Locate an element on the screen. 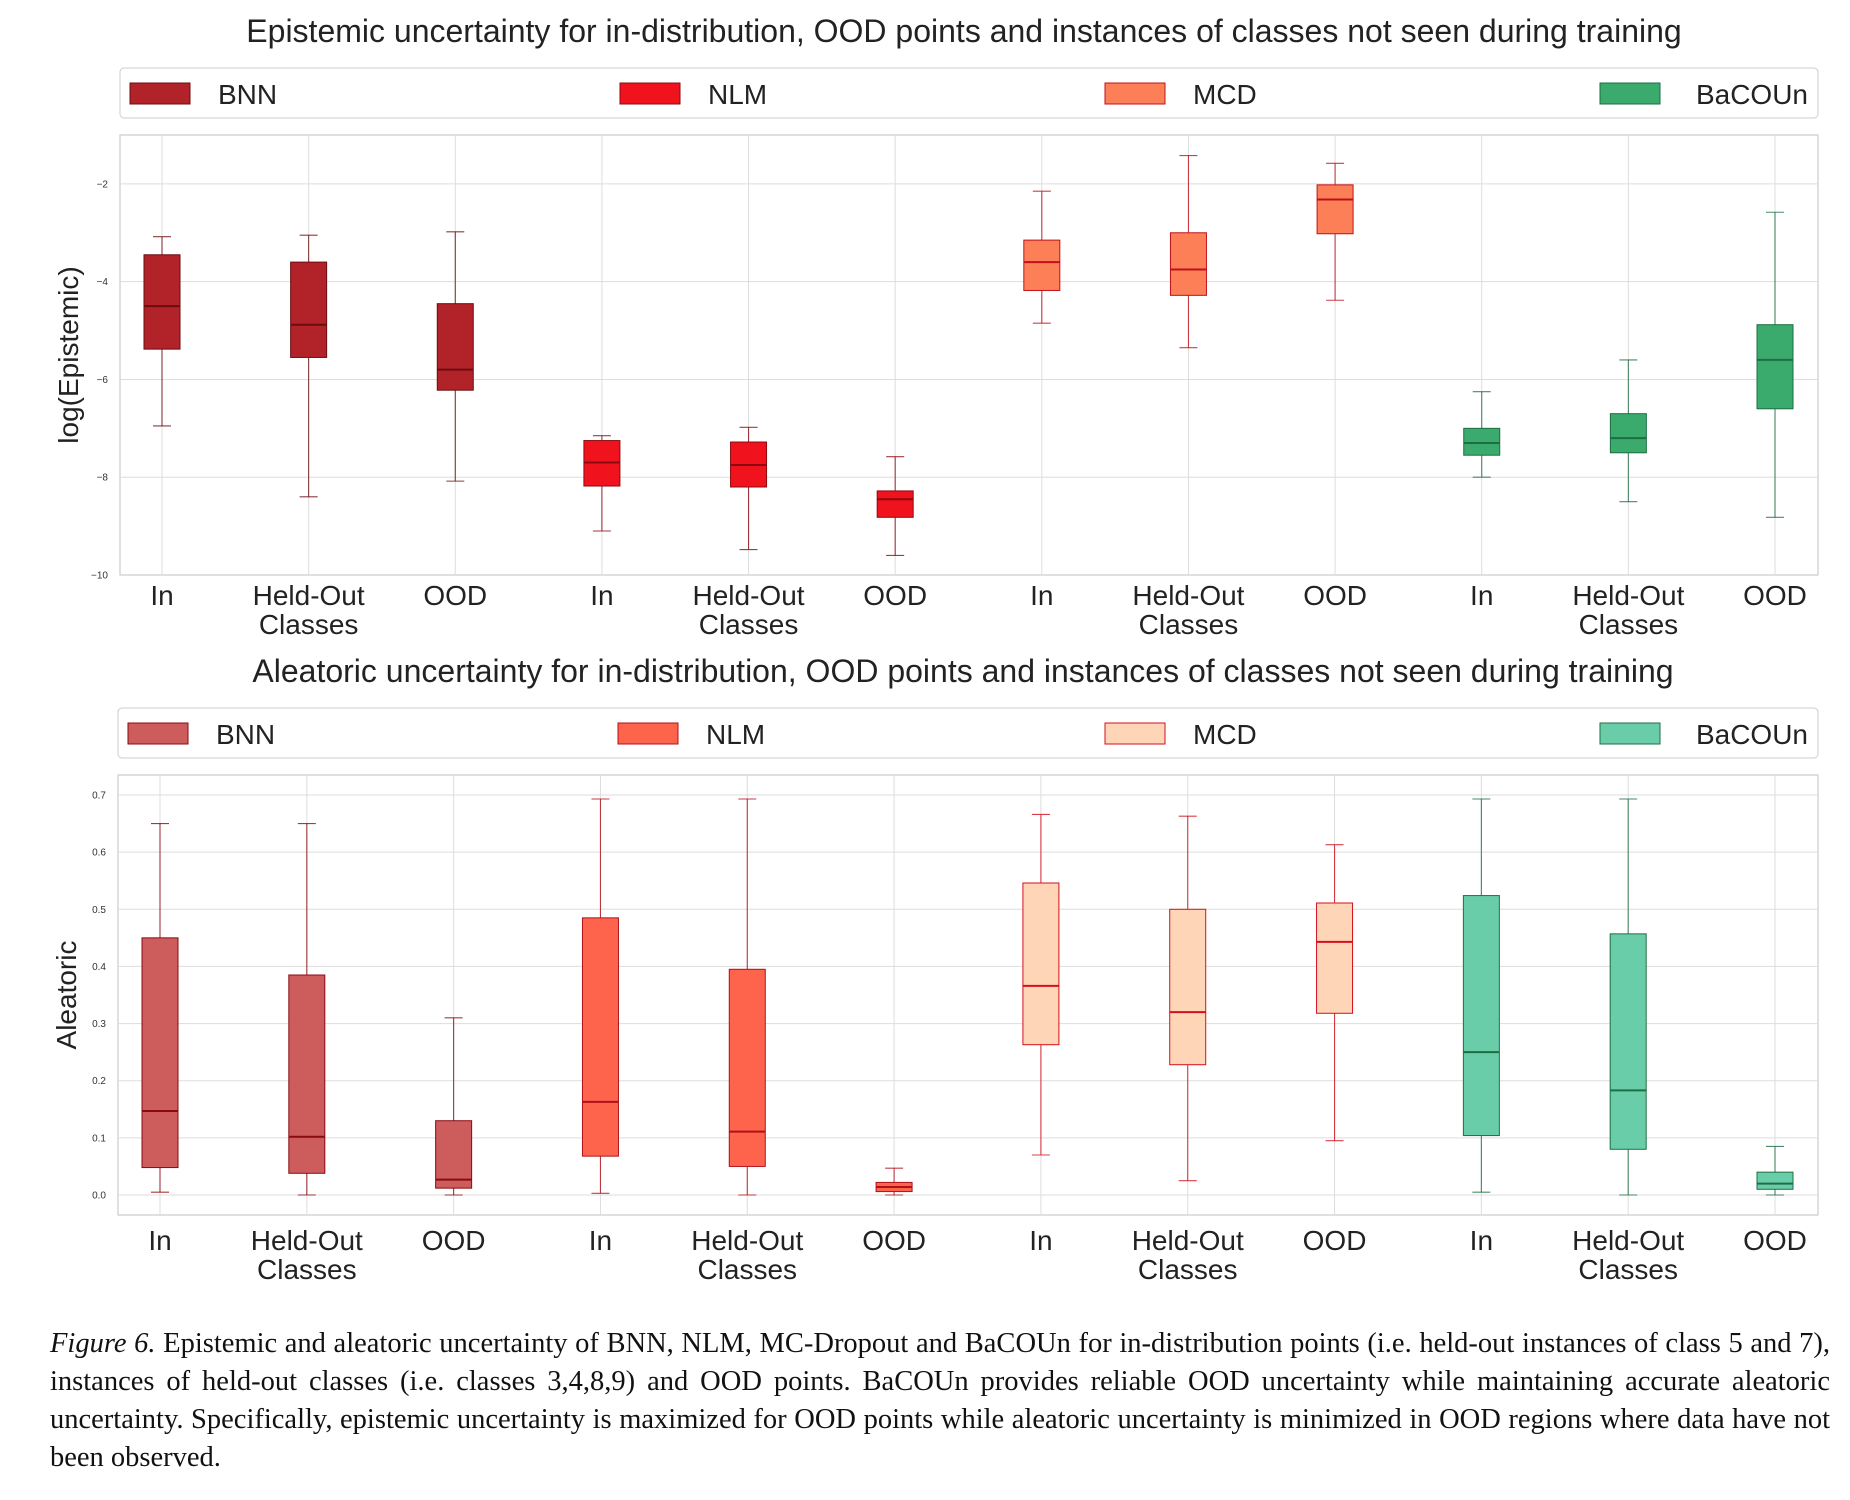 The height and width of the screenshot is (1500, 1850). y-tick-label: −8 is located at coordinates (103, 478).